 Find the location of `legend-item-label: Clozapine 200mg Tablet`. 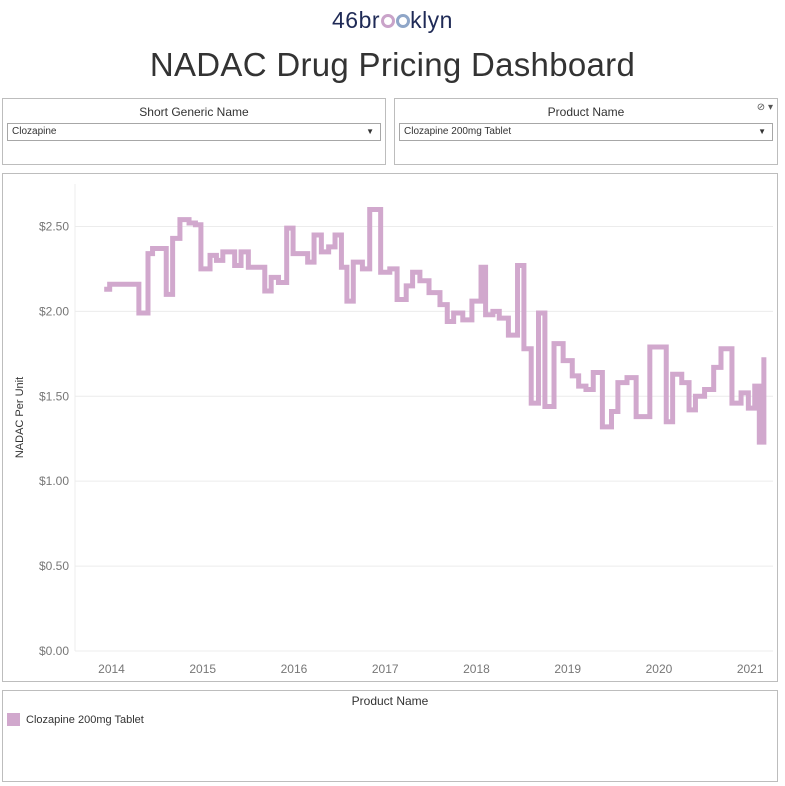

legend-item-label: Clozapine 200mg Tablet is located at coordinates (85, 719).